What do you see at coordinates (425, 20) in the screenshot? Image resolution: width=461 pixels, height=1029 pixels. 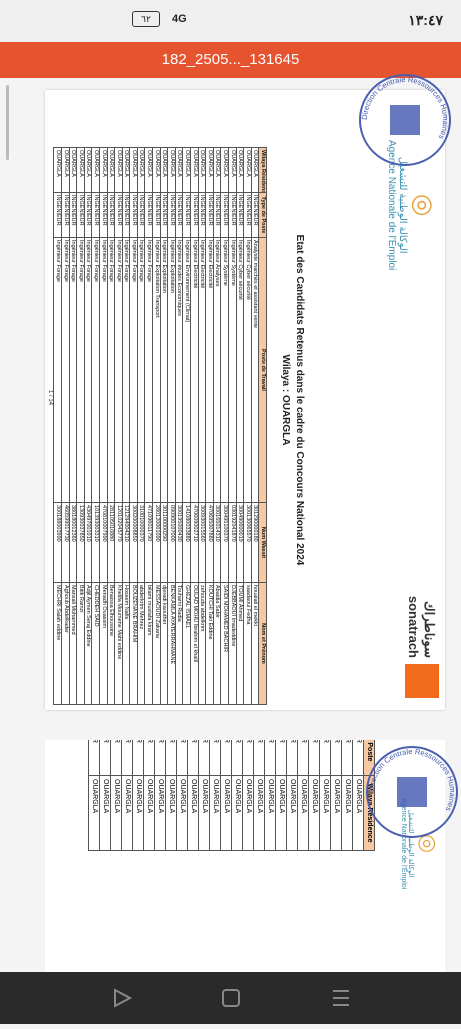 I see `clock: ١٣:٤٧` at bounding box center [425, 20].